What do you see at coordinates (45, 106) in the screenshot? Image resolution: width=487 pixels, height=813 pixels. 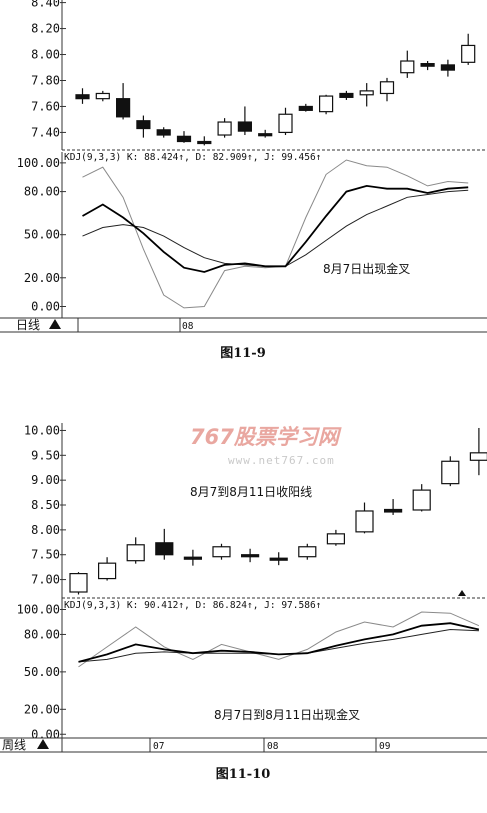 I see `axis-tick-label: 7.60` at bounding box center [45, 106].